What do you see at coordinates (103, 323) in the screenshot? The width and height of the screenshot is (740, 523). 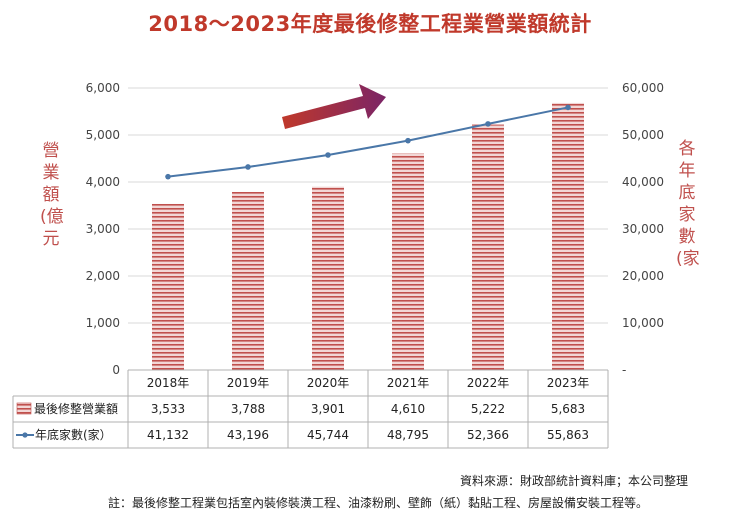 I see `y-tick-left: 1,000` at bounding box center [103, 323].